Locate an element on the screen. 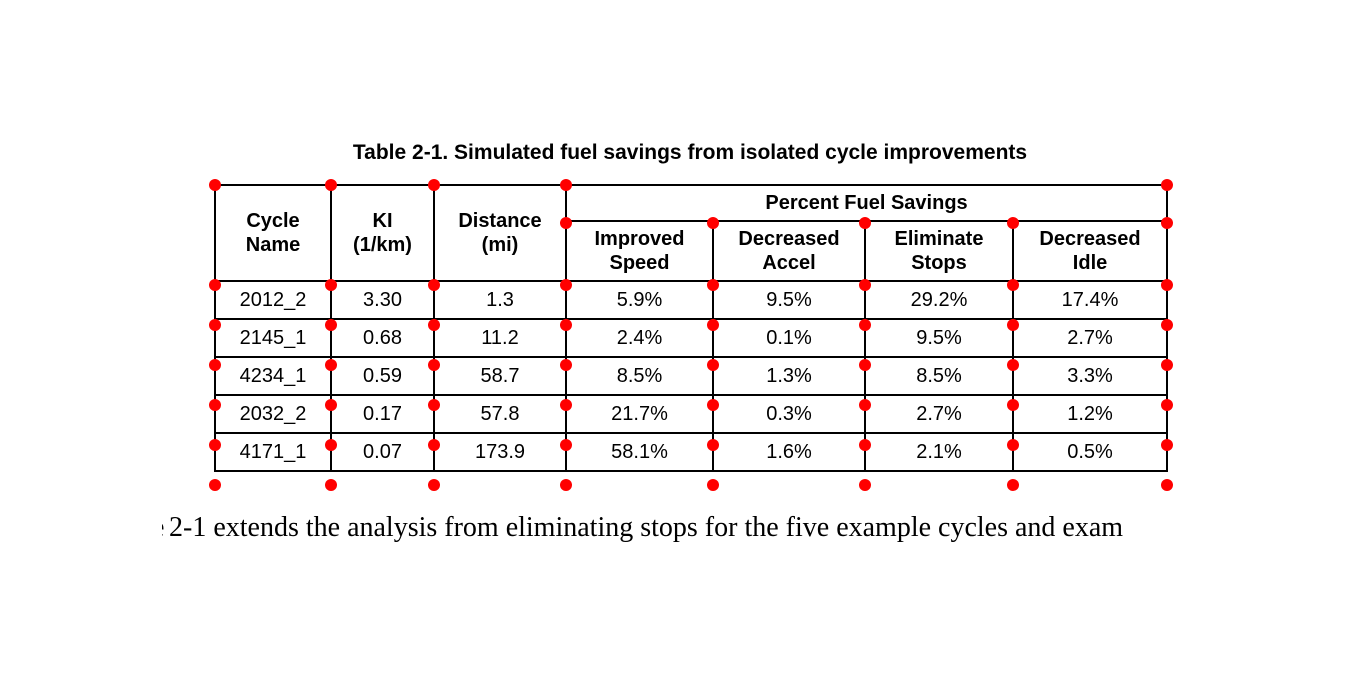  cell-ki: 3.30 is located at coordinates (382, 300).